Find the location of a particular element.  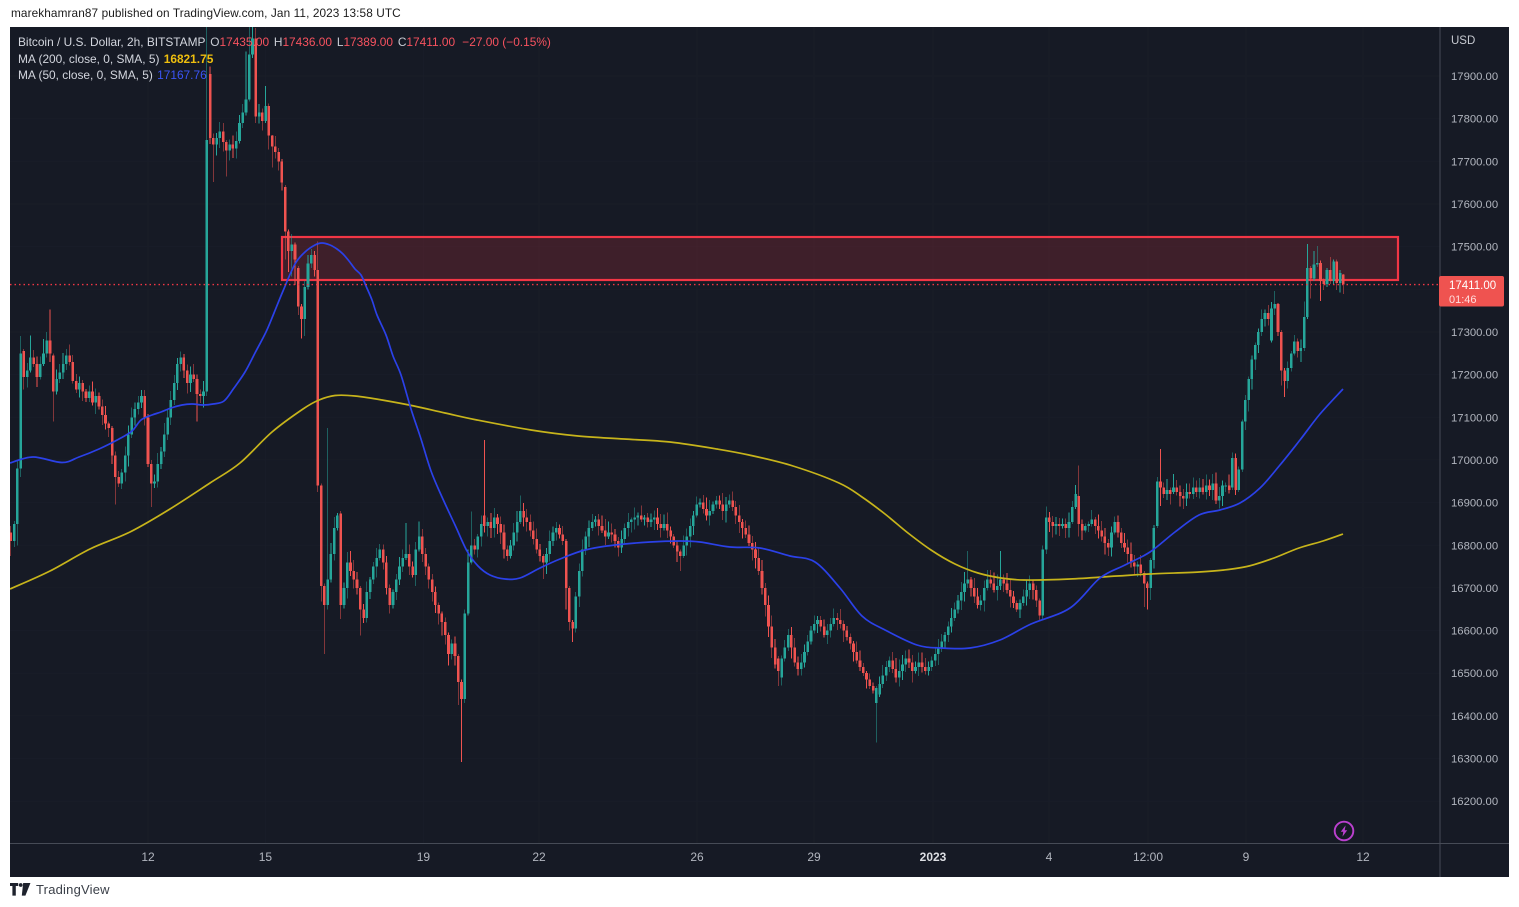

svg-text: 16400.00 is located at coordinates (1474, 717).